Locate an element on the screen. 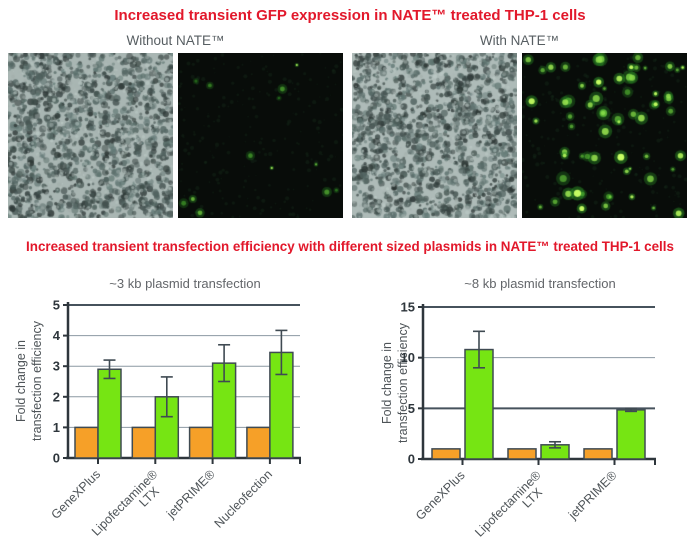  y-tick-label: 4 is located at coordinates (57, 335).